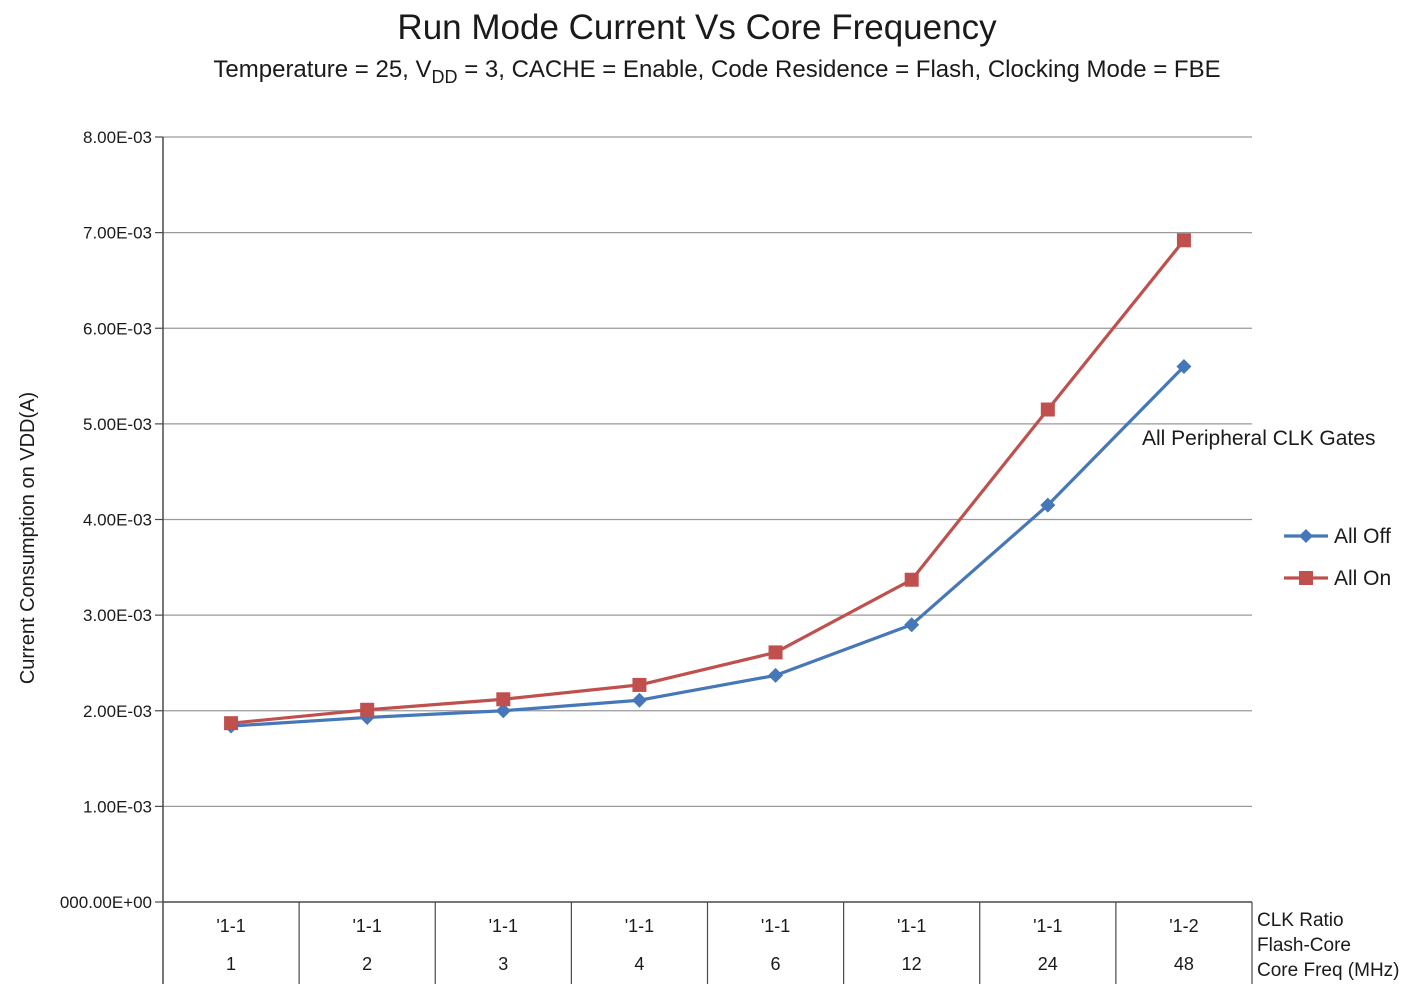 This screenshot has width=1409, height=991. I want to click on x-tick-label: 24, so click(1048, 964).